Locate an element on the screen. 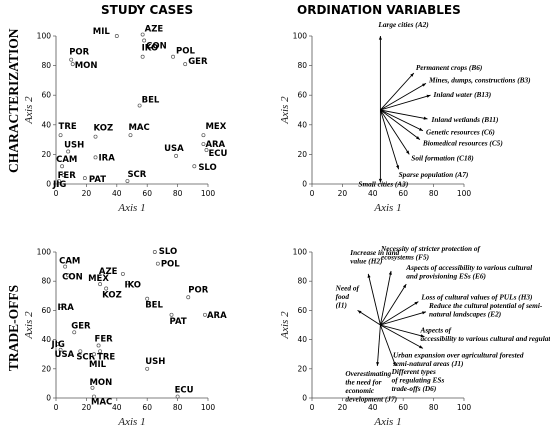  point-ara is located at coordinates (205, 314).